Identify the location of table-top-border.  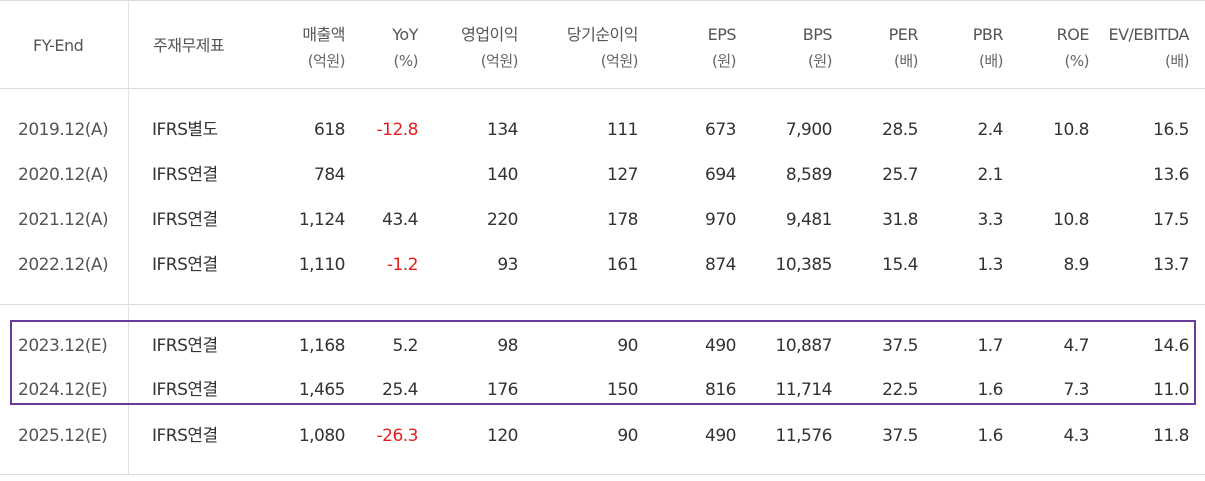
(602, 0).